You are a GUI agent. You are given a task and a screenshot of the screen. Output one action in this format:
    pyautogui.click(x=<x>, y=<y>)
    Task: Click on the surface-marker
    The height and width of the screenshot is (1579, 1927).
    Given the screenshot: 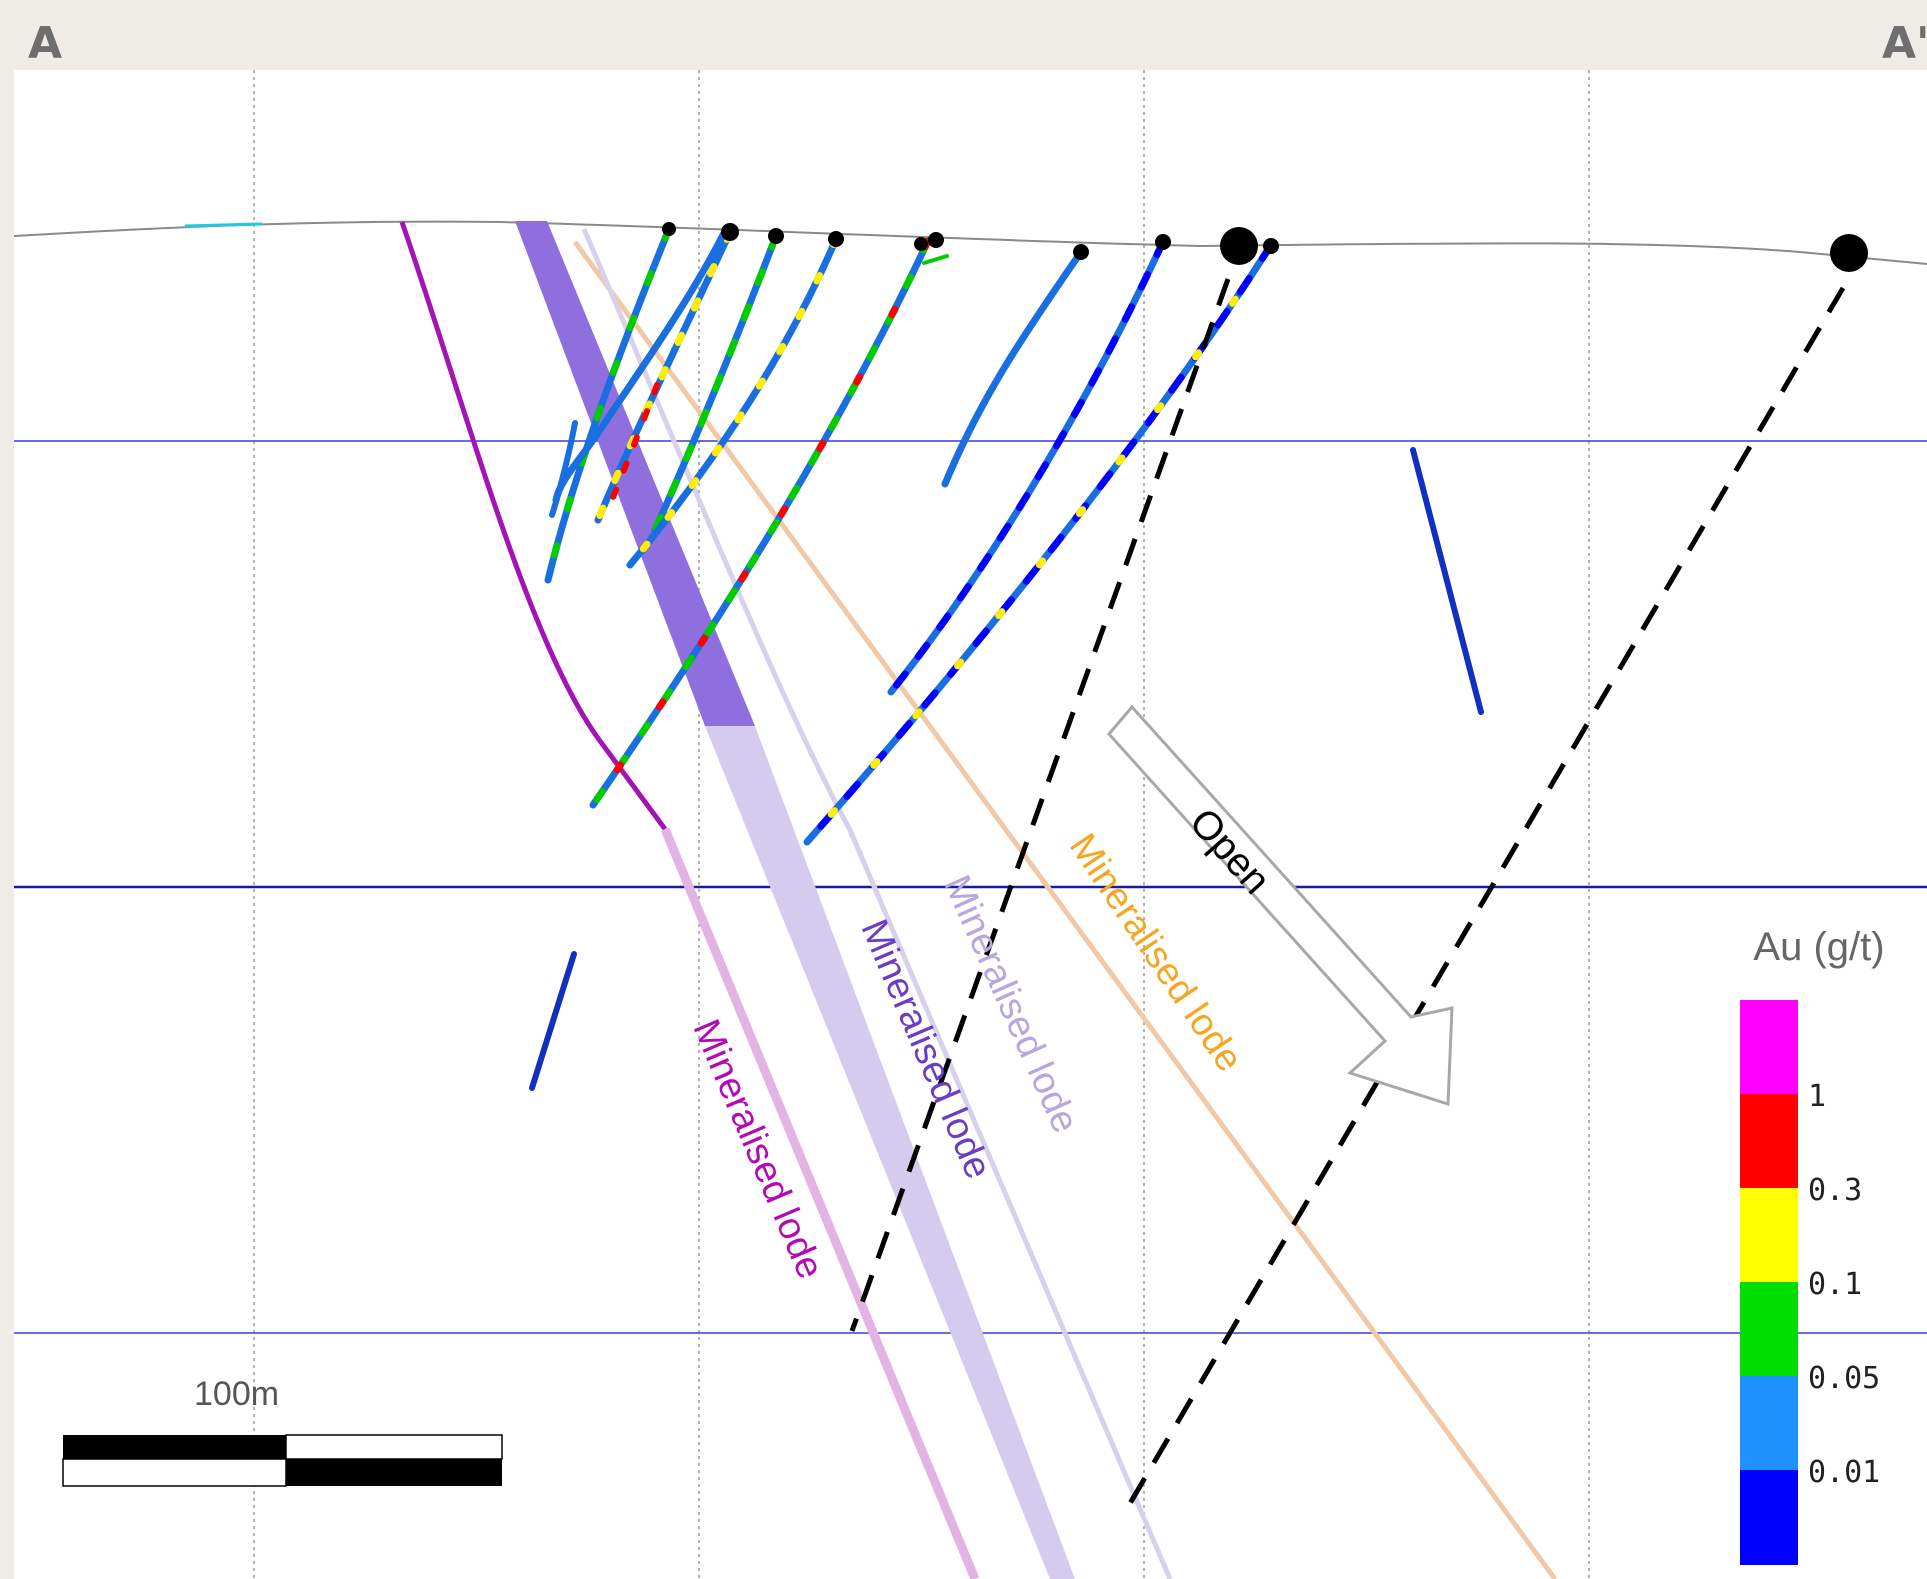 What is the action you would take?
    pyautogui.click(x=223, y=225)
    